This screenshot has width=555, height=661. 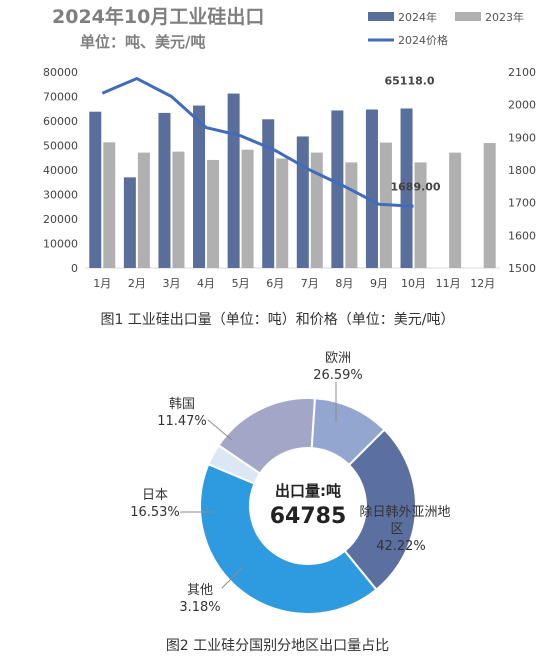 What do you see at coordinates (522, 235) in the screenshot?
I see `y-right-tick-label: 1600` at bounding box center [522, 235].